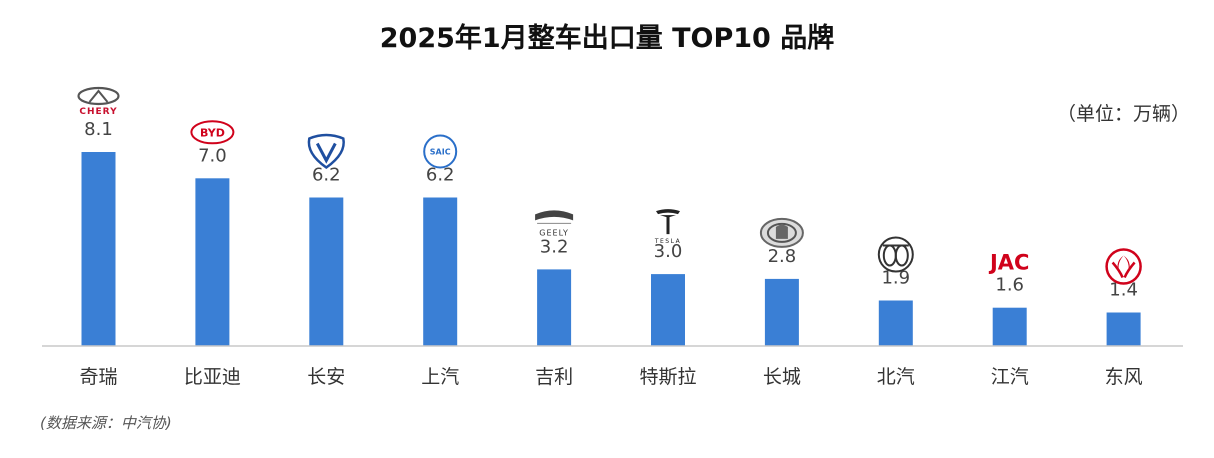 The height and width of the screenshot is (458, 1214). I want to click on geely-logo-icon: GEELY, so click(554, 223).